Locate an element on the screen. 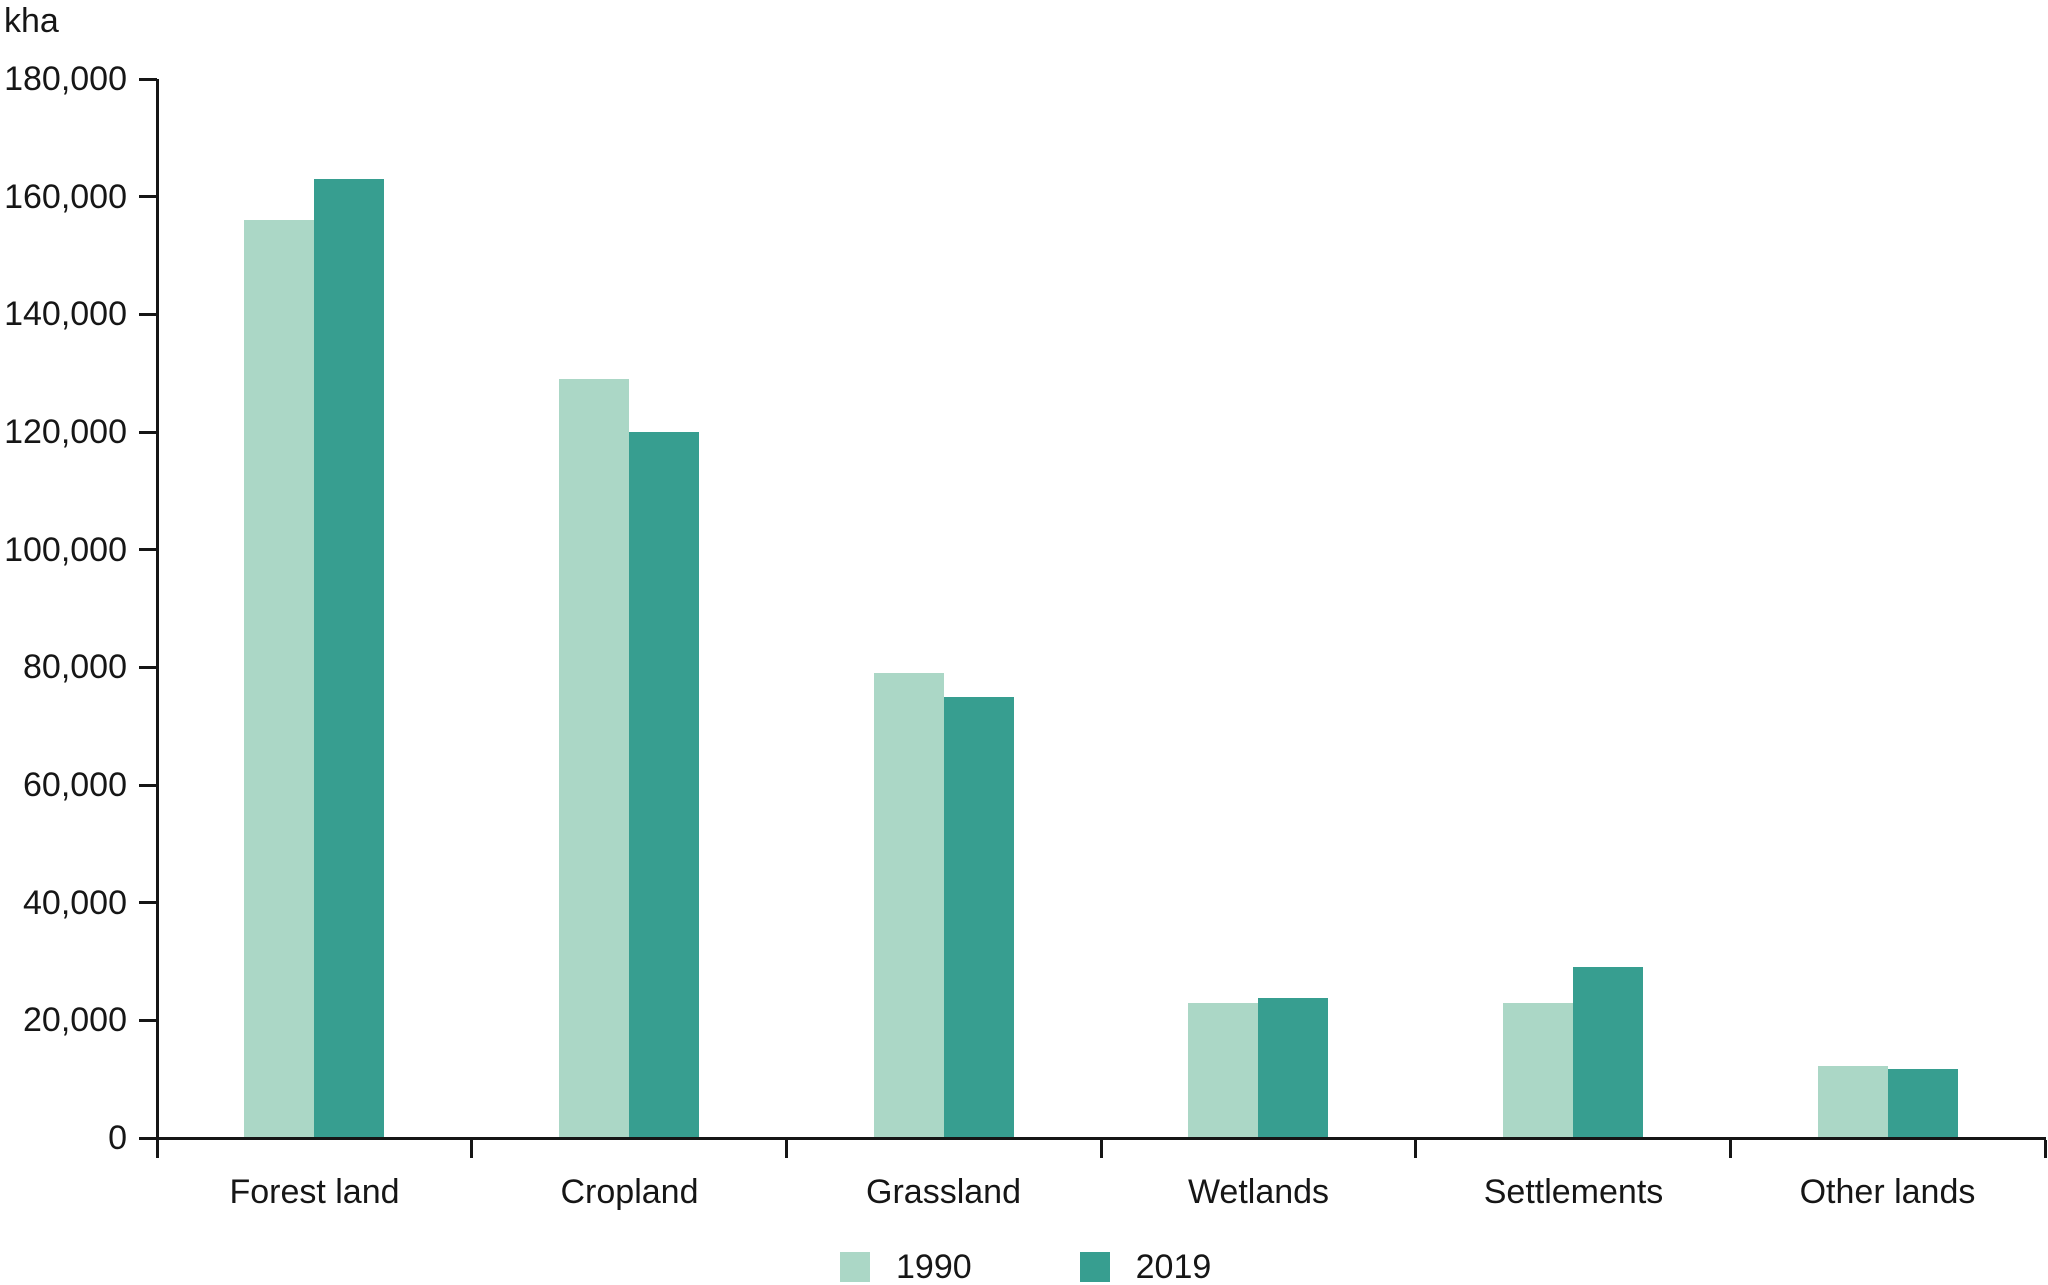 This screenshot has height=1285, width=2048. bar-1990-cropland is located at coordinates (594, 758).